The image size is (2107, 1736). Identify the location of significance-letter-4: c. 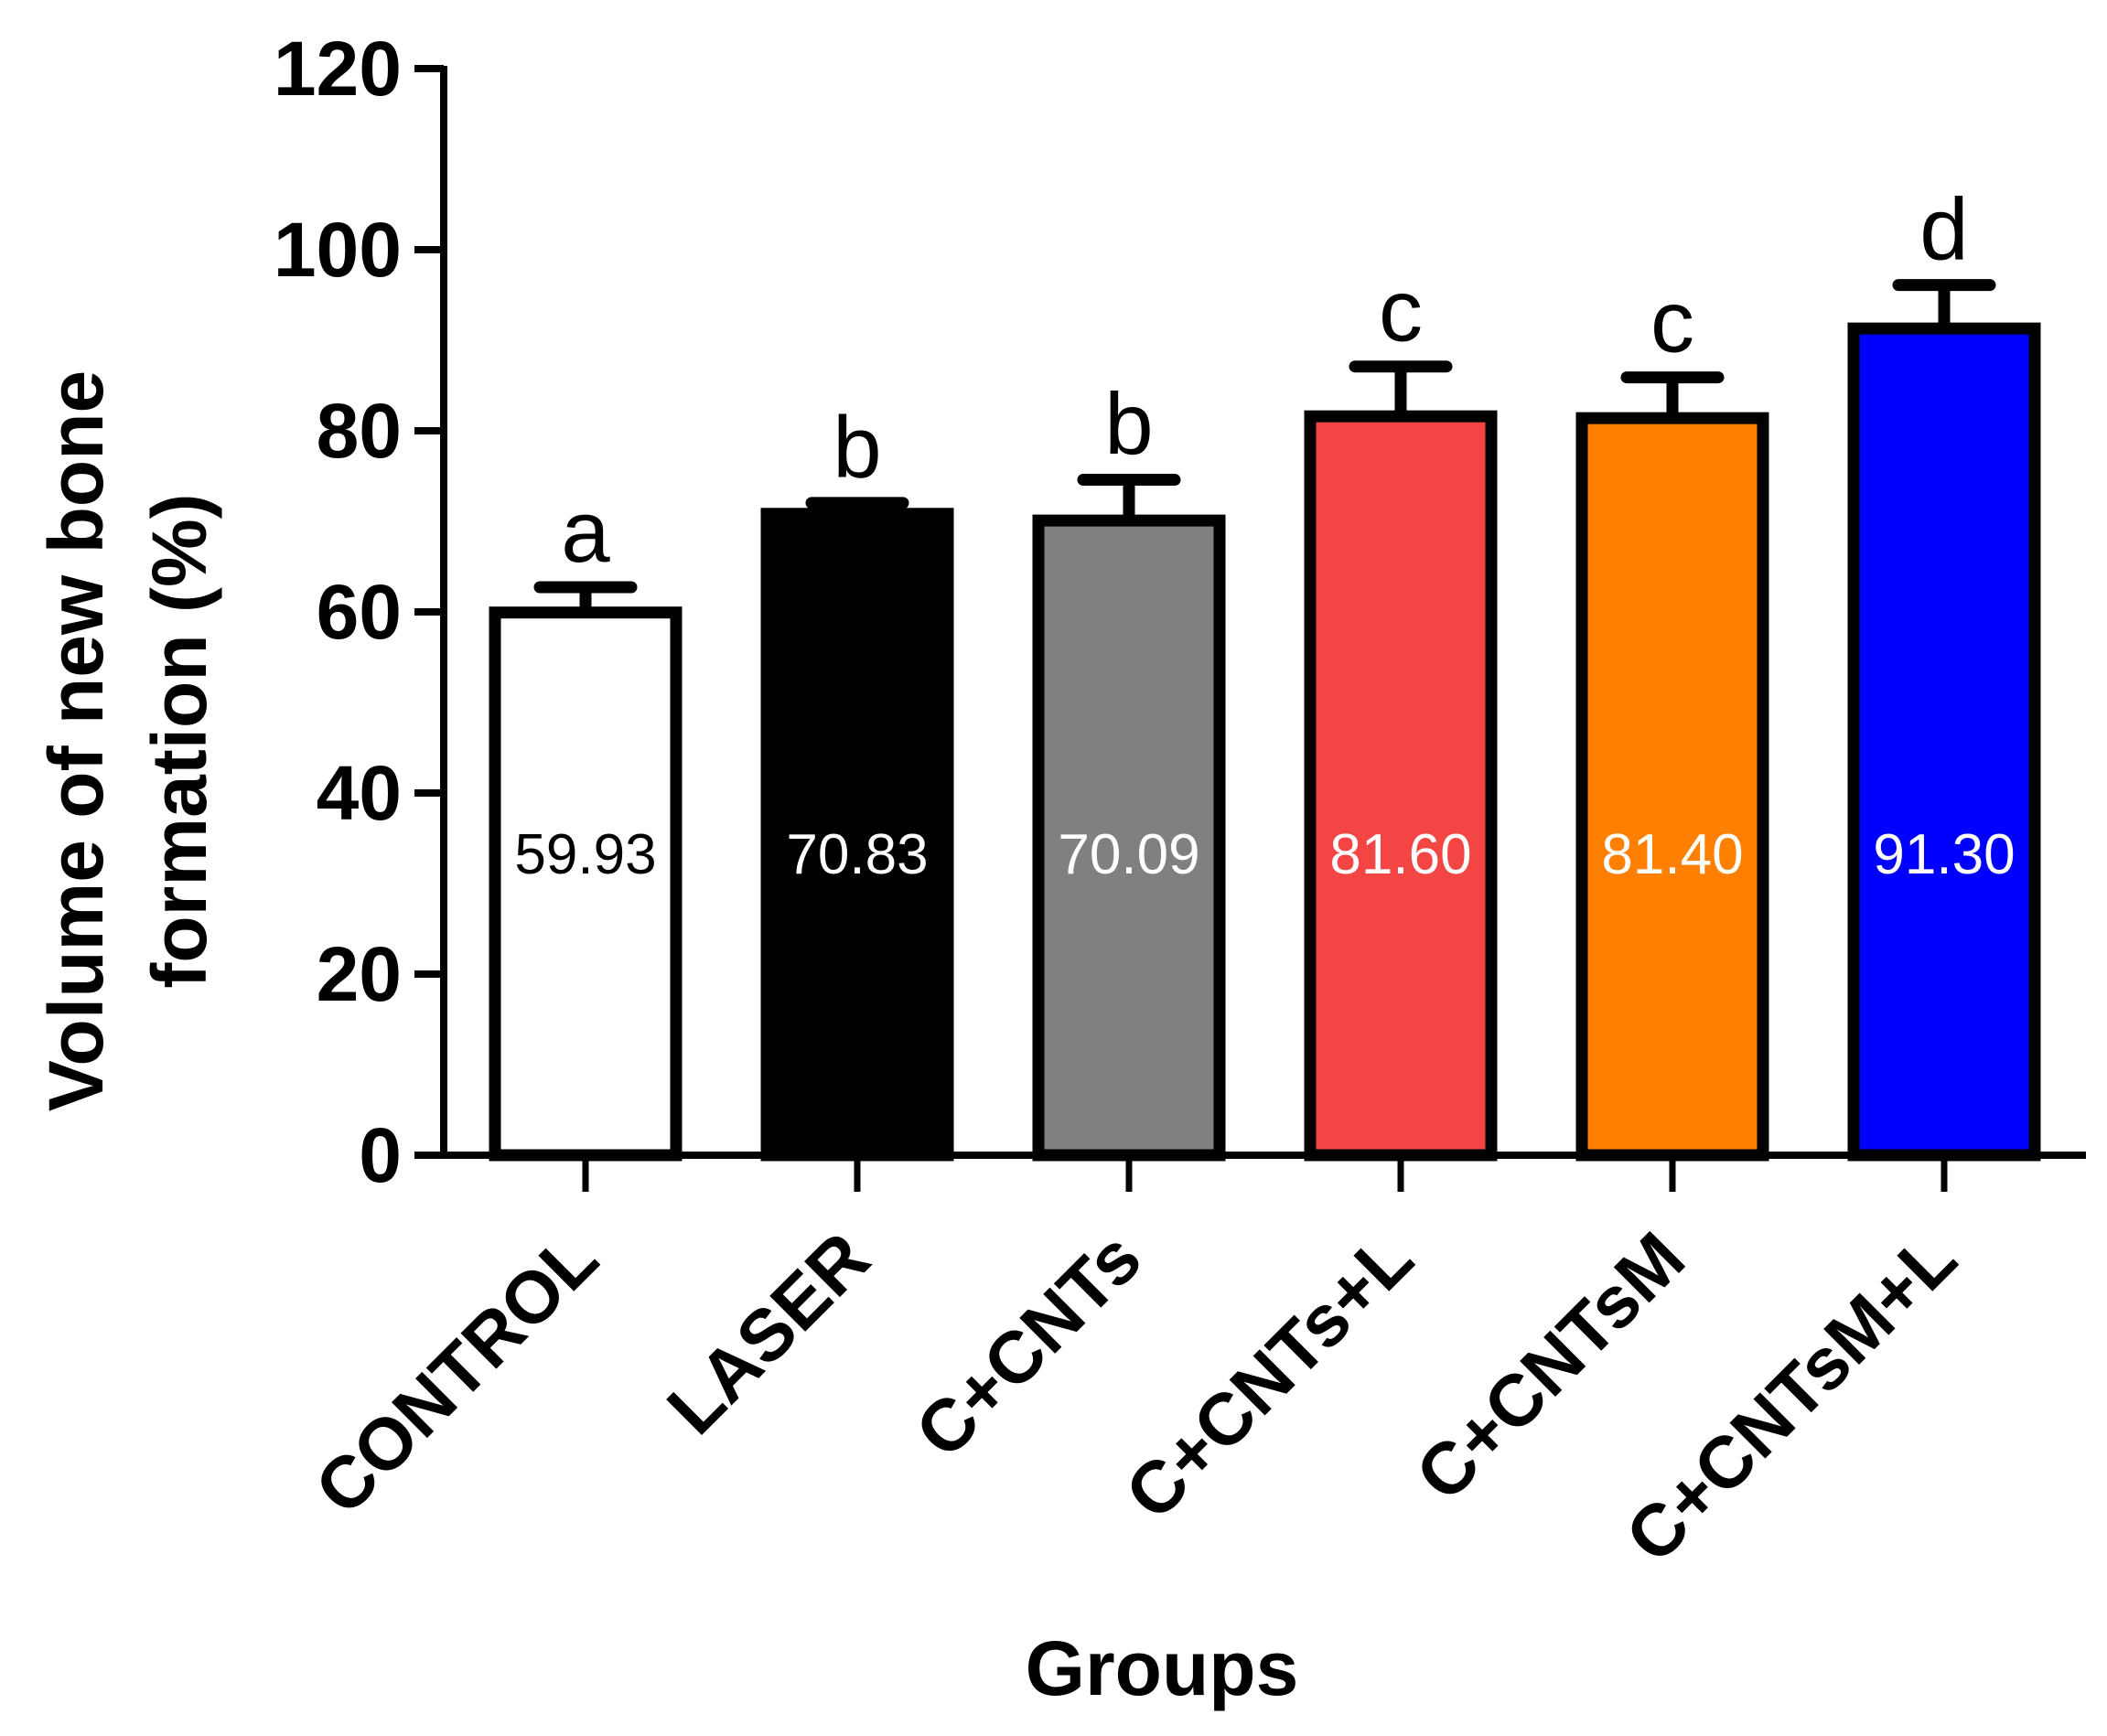
(1672, 322).